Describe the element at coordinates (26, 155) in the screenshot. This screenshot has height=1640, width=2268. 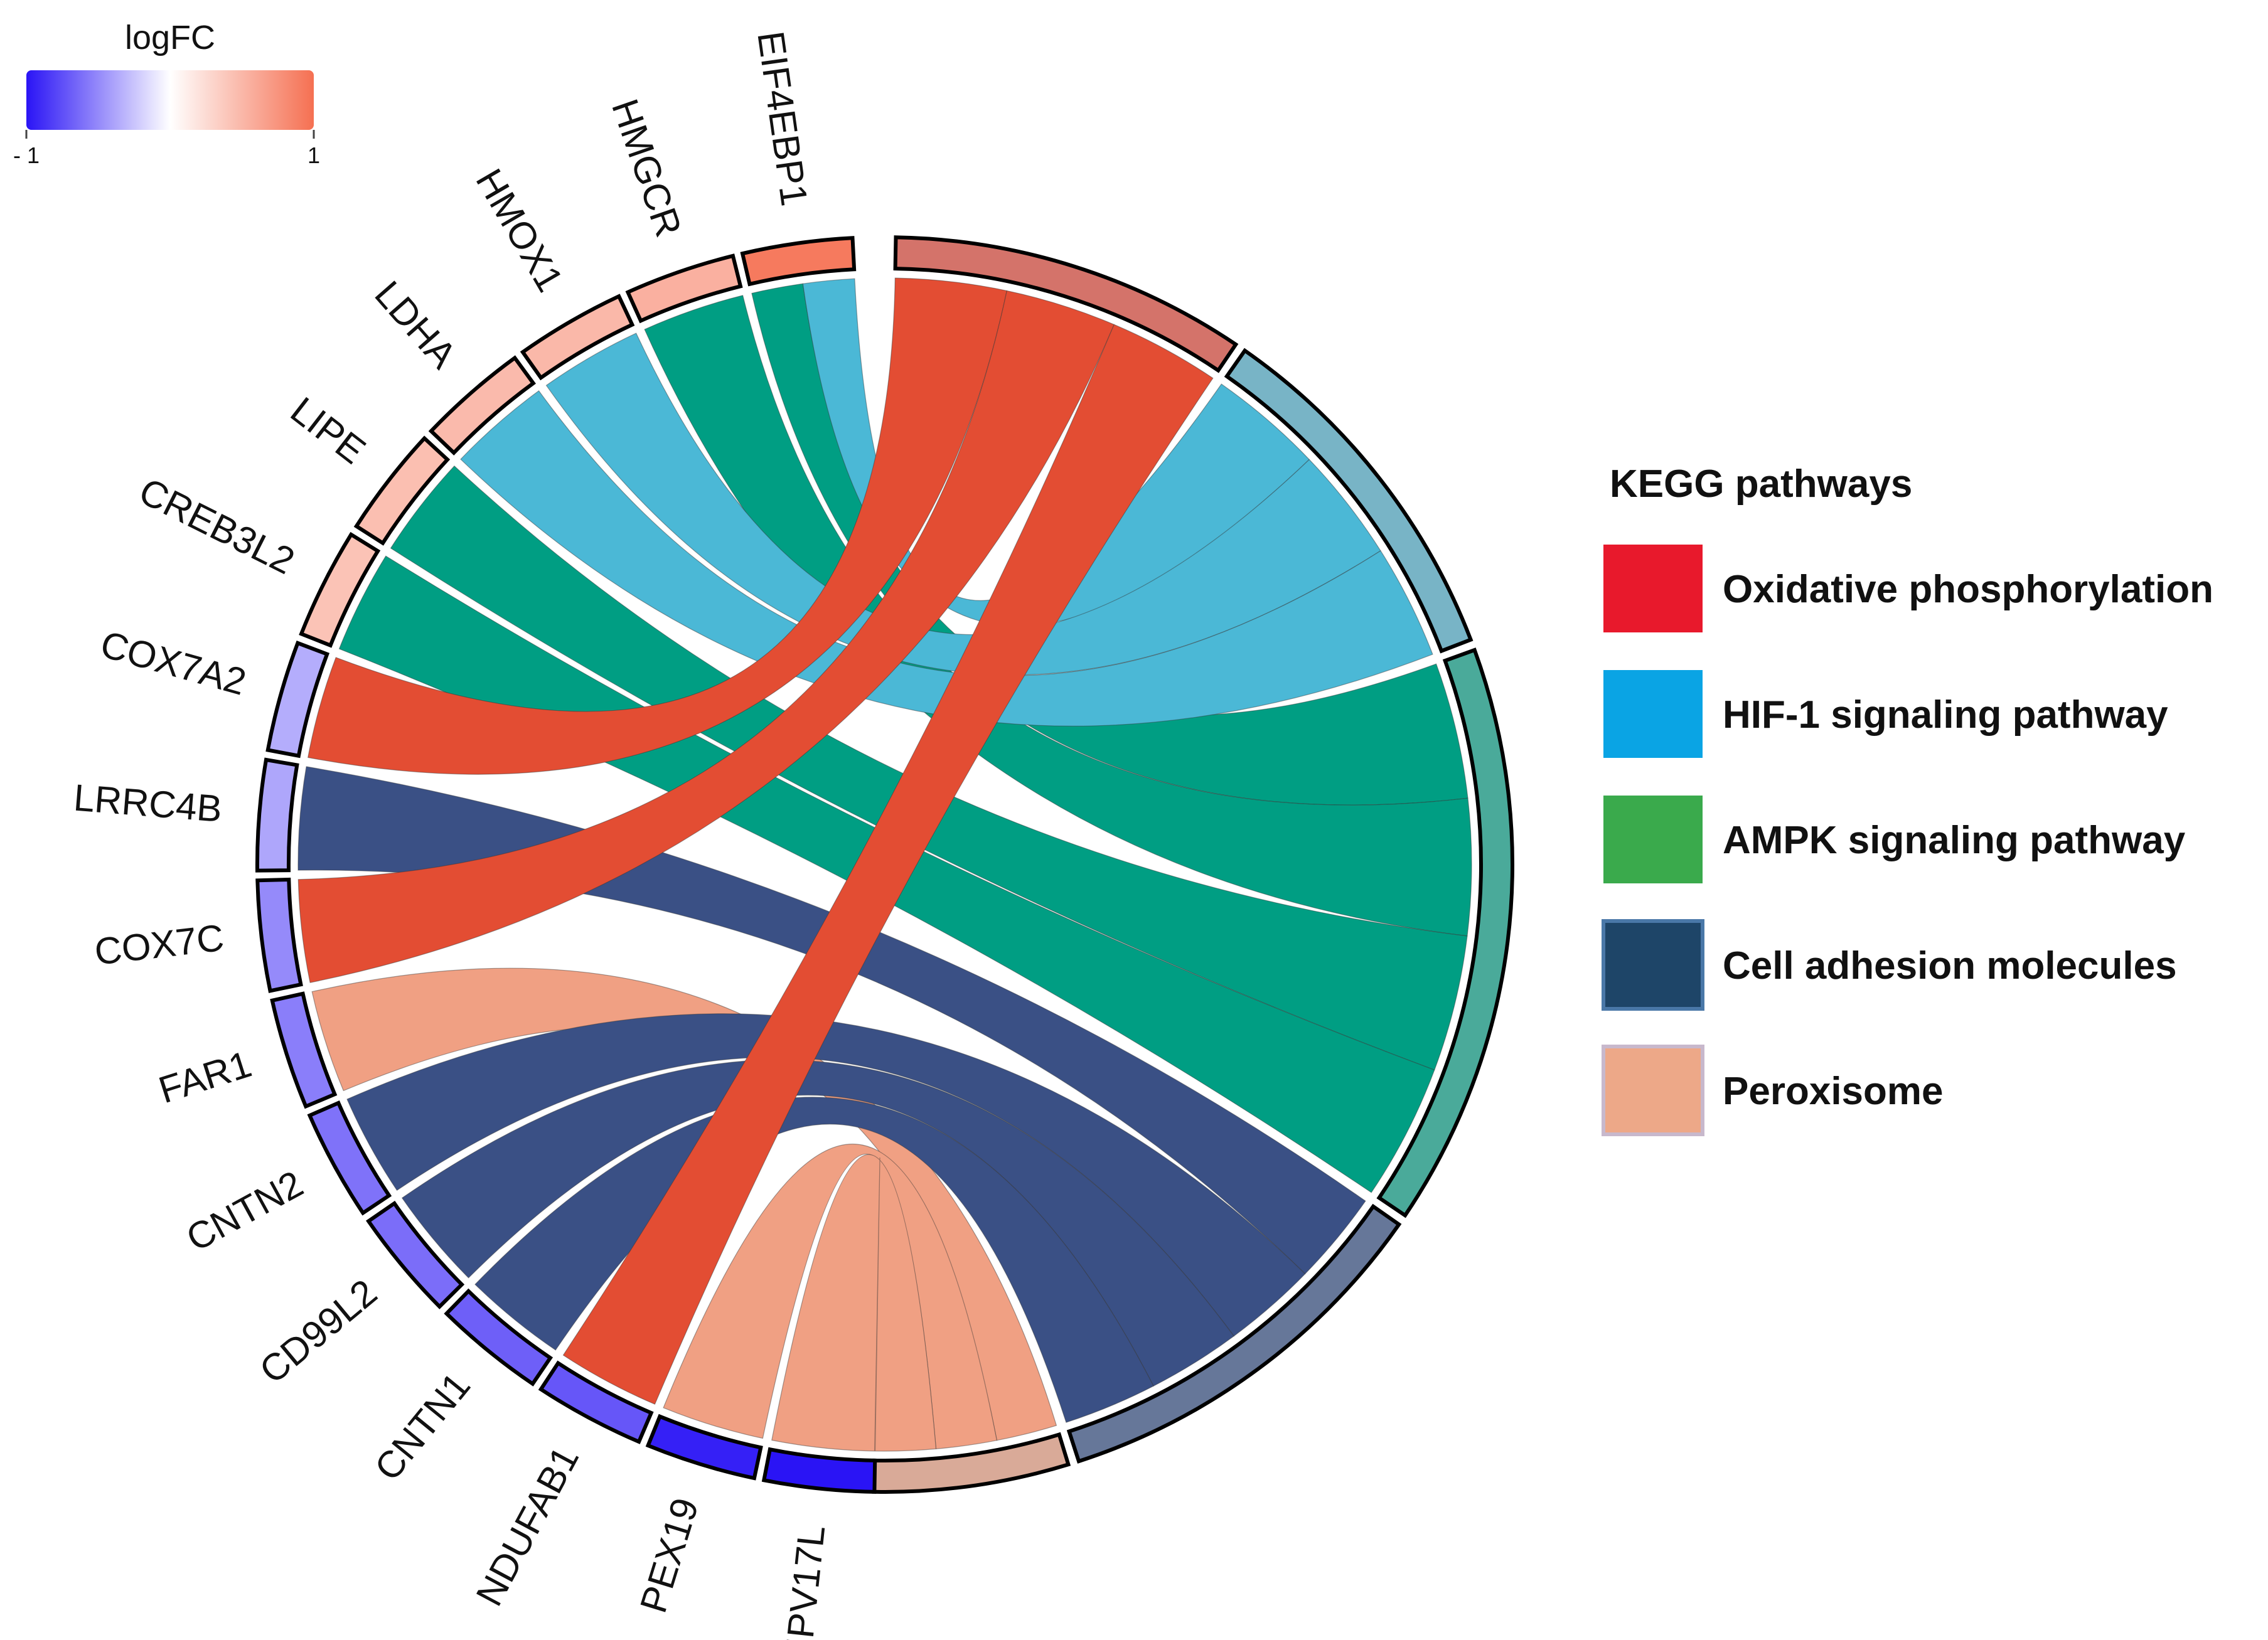
I see `logfc-min-label: - 1` at that location.